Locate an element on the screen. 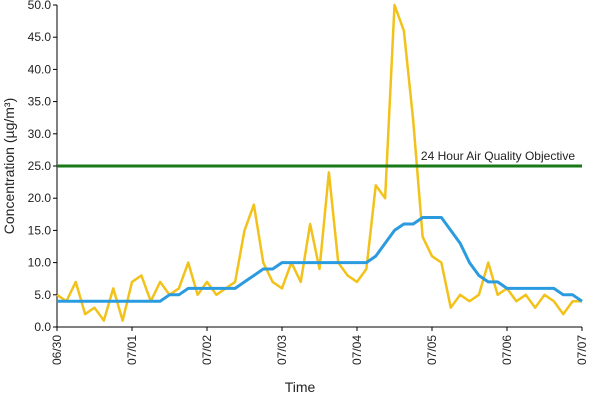 The image size is (600, 400). y-tick-label: 10.0 is located at coordinates (40, 263).